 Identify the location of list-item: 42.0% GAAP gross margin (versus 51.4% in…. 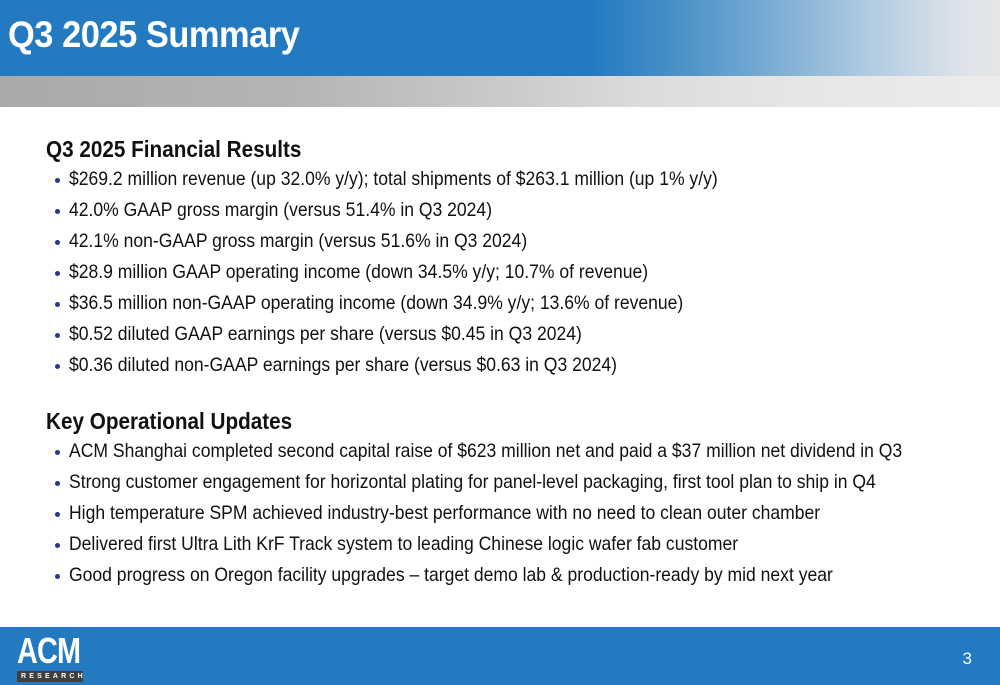
(520, 210).